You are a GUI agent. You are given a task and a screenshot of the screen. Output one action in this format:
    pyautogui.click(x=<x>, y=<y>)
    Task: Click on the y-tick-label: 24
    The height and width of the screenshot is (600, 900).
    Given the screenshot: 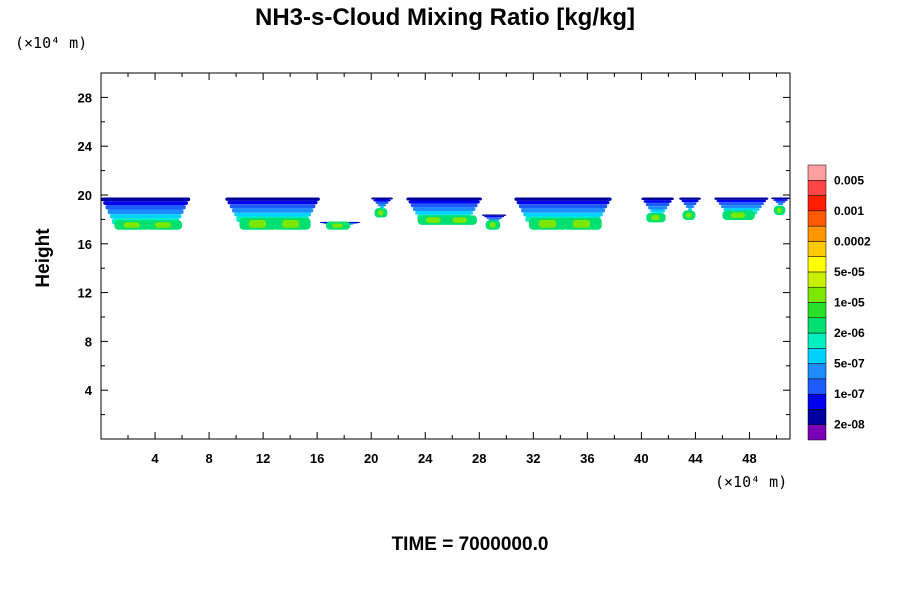 What is the action you would take?
    pyautogui.click(x=85, y=146)
    